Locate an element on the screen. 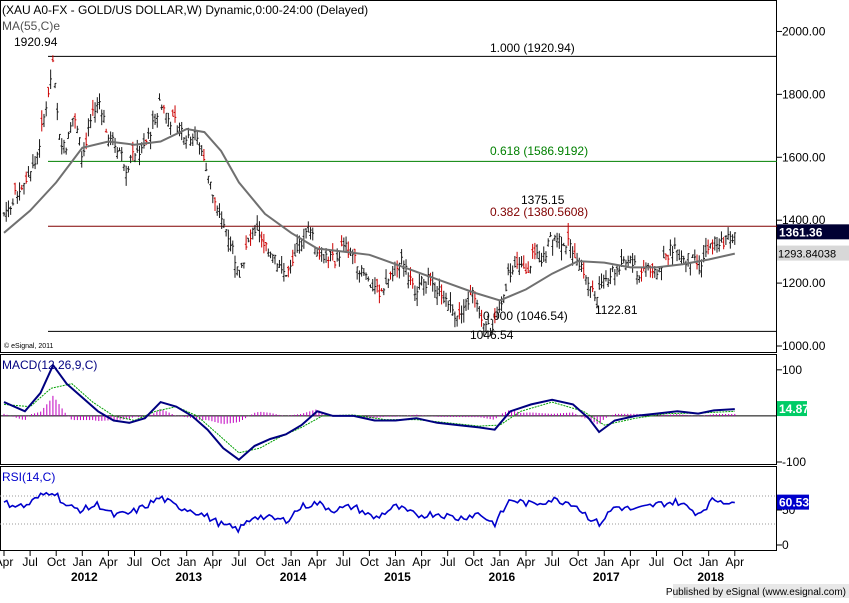  macd-value: 14.87 is located at coordinates (794, 409).